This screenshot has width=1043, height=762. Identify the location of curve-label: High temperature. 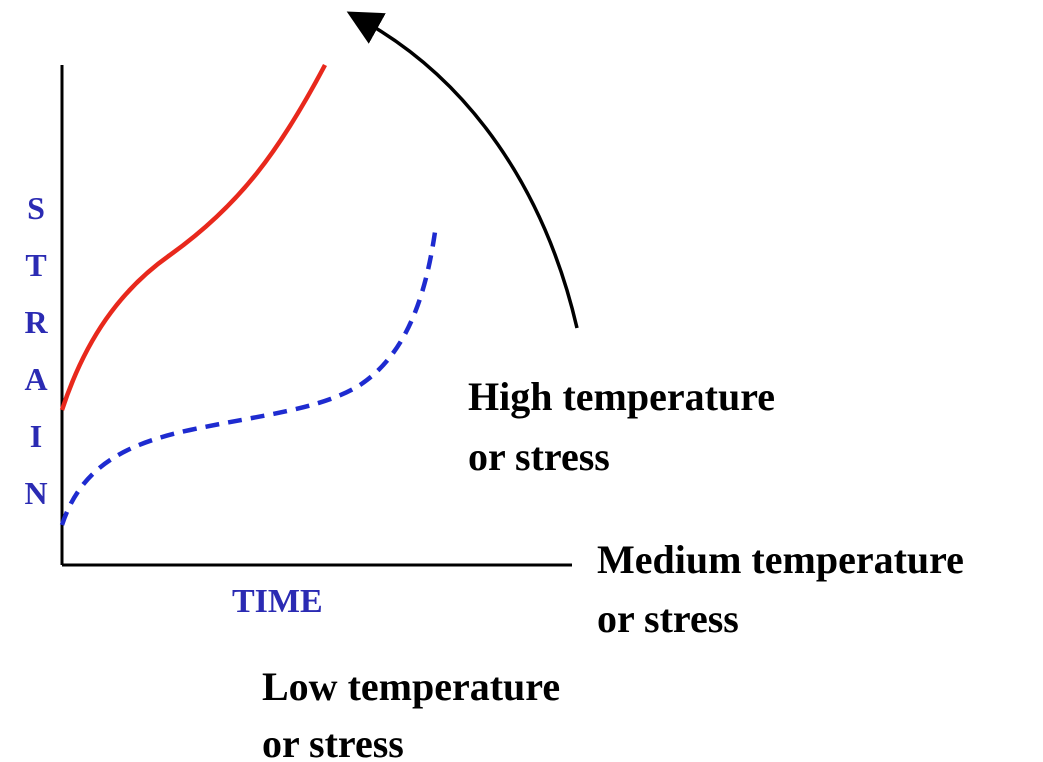
(621, 396).